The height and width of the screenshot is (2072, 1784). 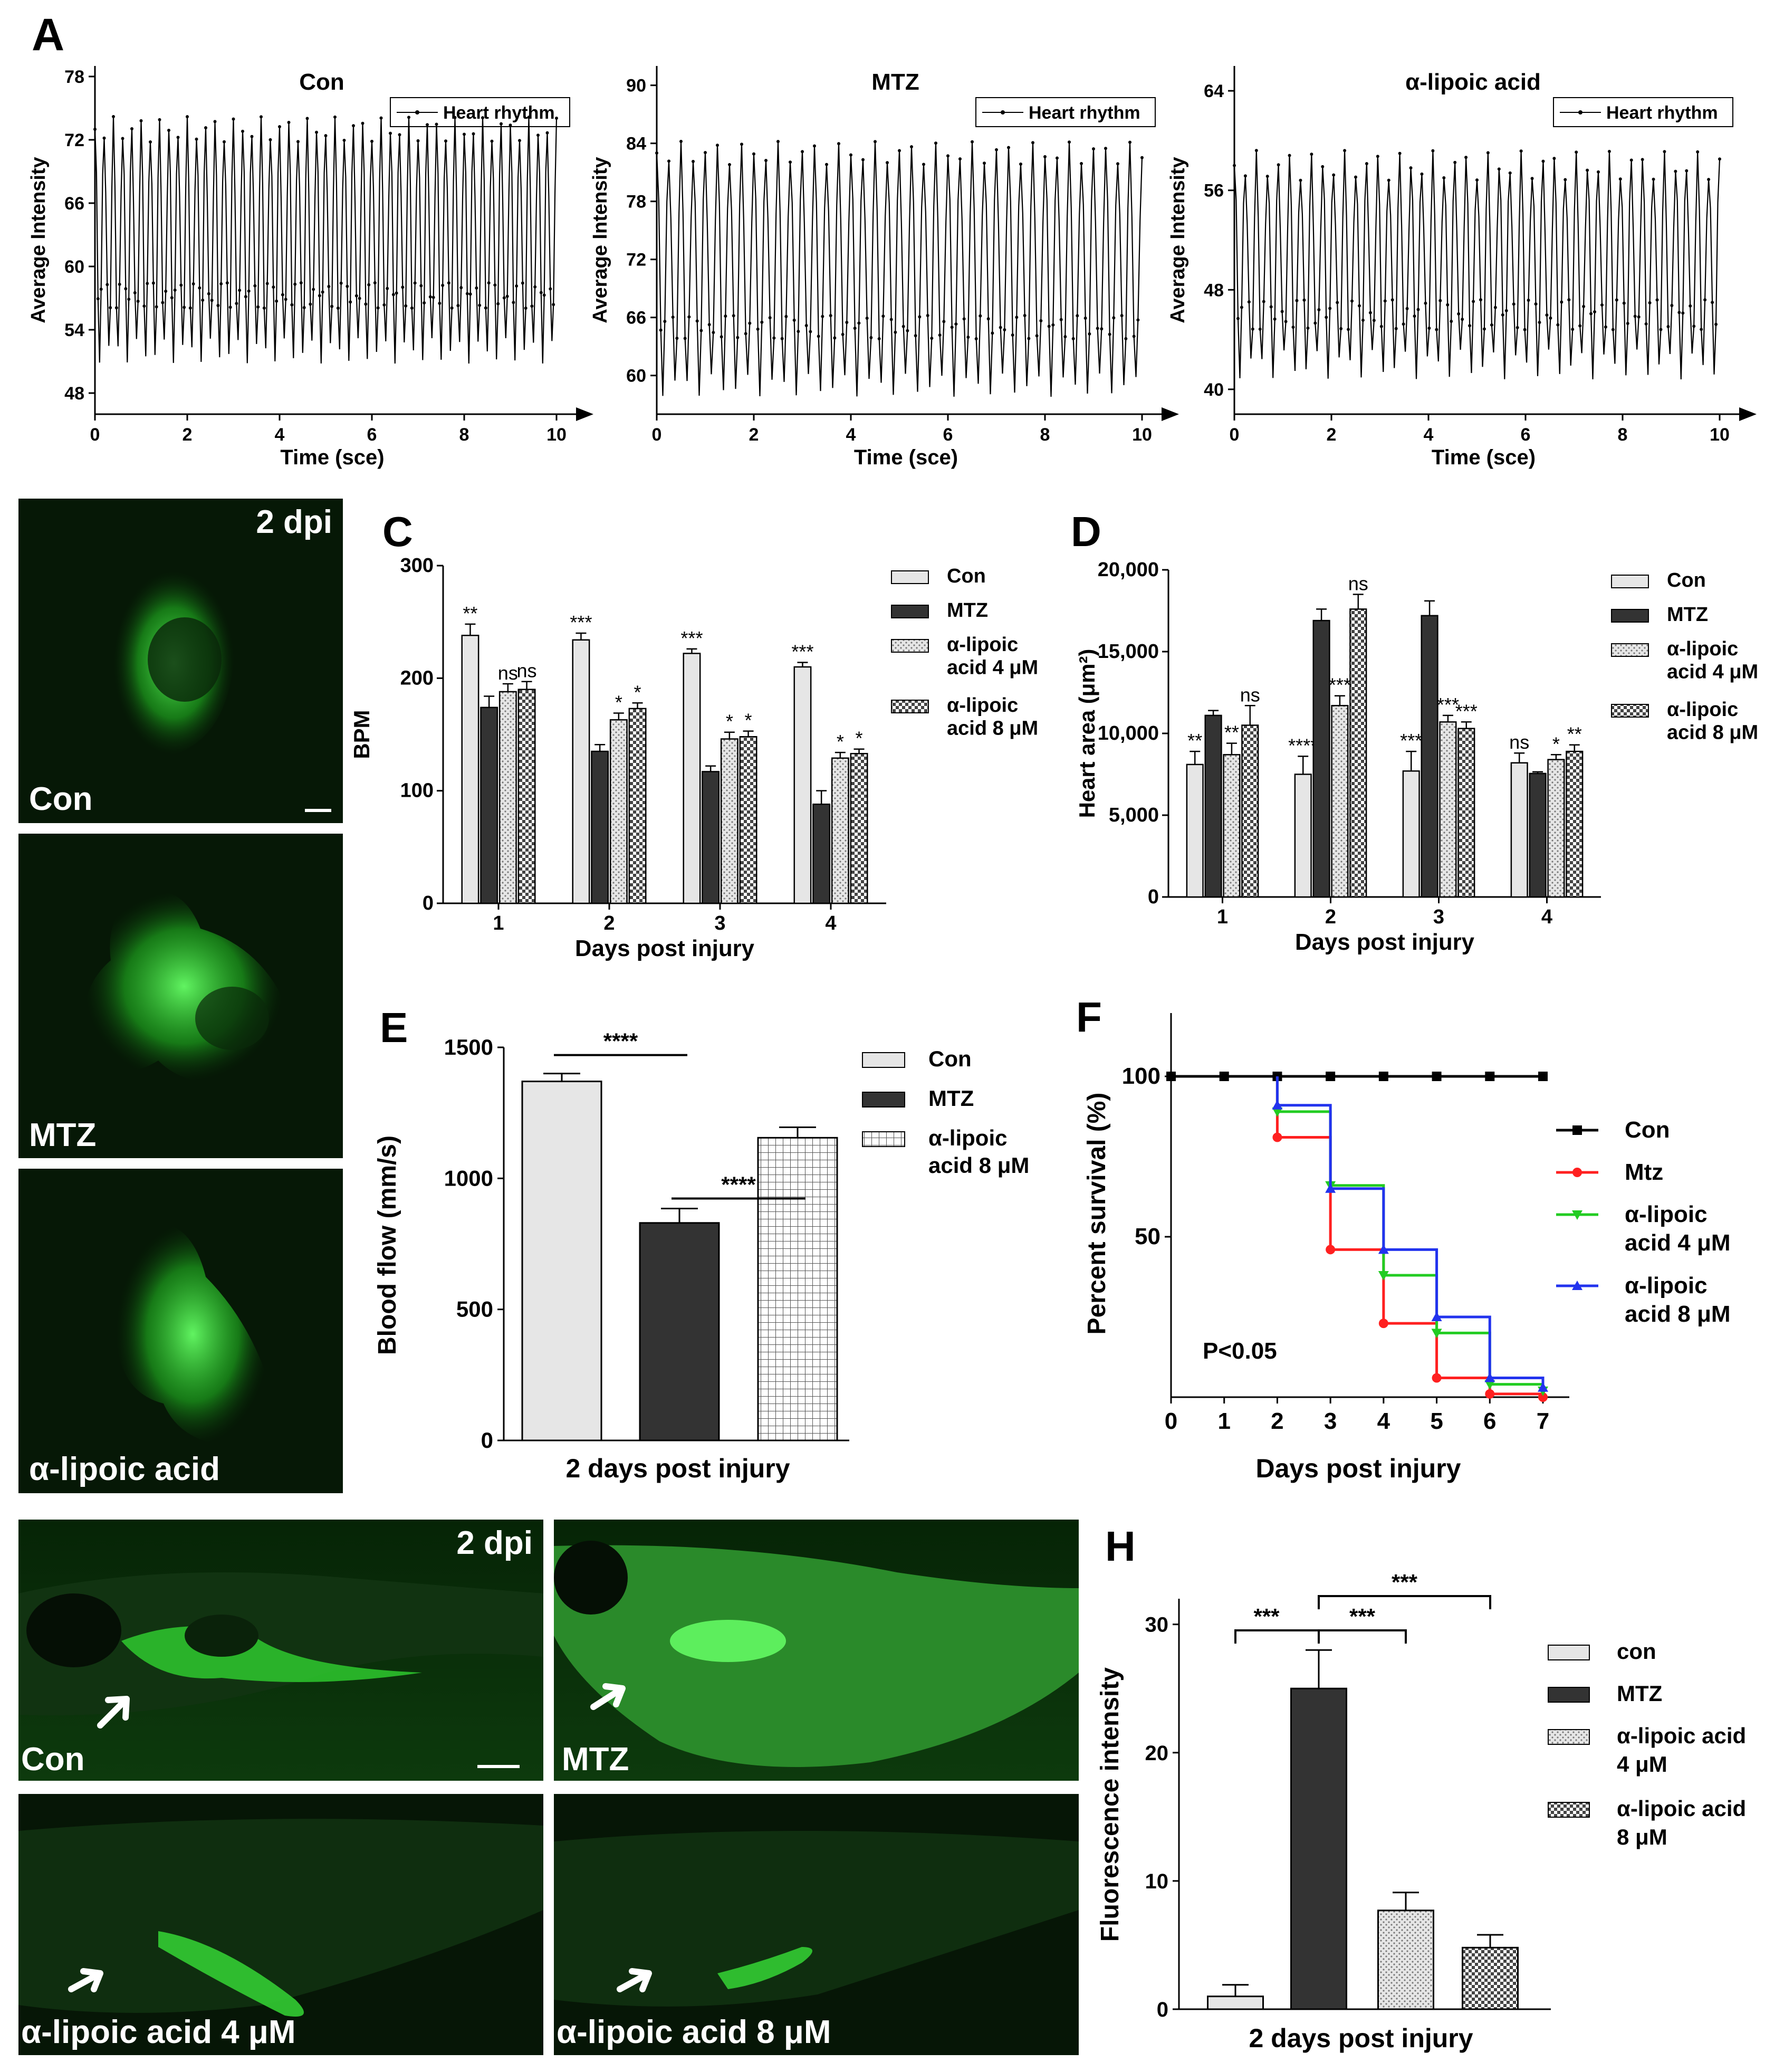 I want to click on y-tick-label: 30, so click(x=1157, y=1625).